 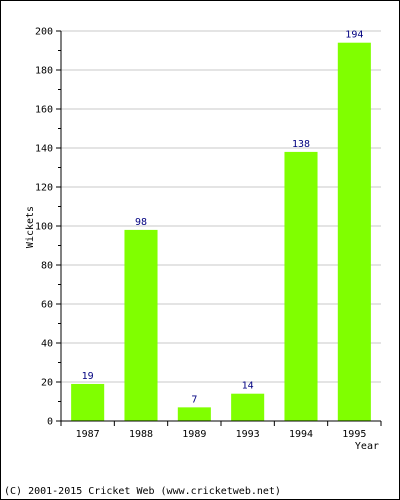 What do you see at coordinates (248, 434) in the screenshot?
I see `x-tick-label-1993: 1993` at bounding box center [248, 434].